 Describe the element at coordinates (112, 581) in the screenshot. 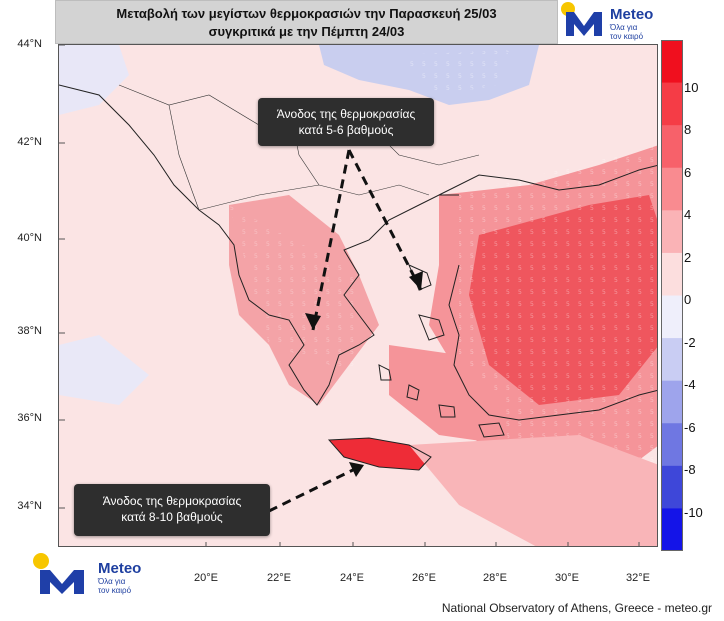

I see `logo-bottom-tagline-1: Όλα για` at that location.